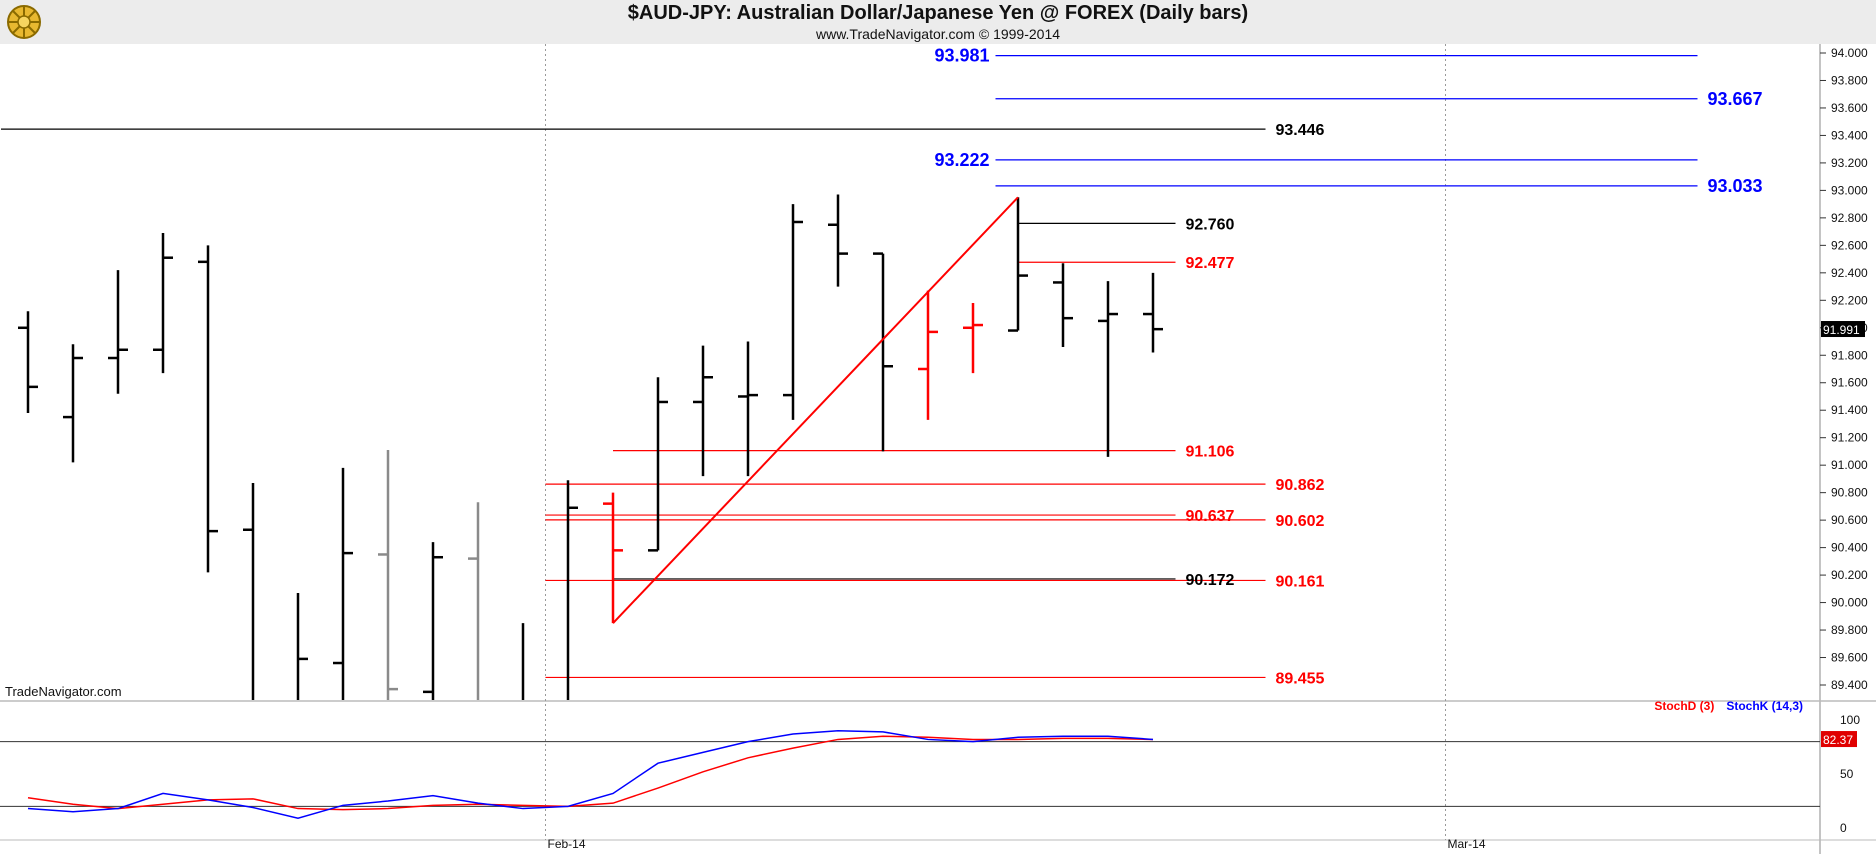 The height and width of the screenshot is (854, 1876). What do you see at coordinates (1849, 135) in the screenshot?
I see `price-tick-label: 93.400` at bounding box center [1849, 135].